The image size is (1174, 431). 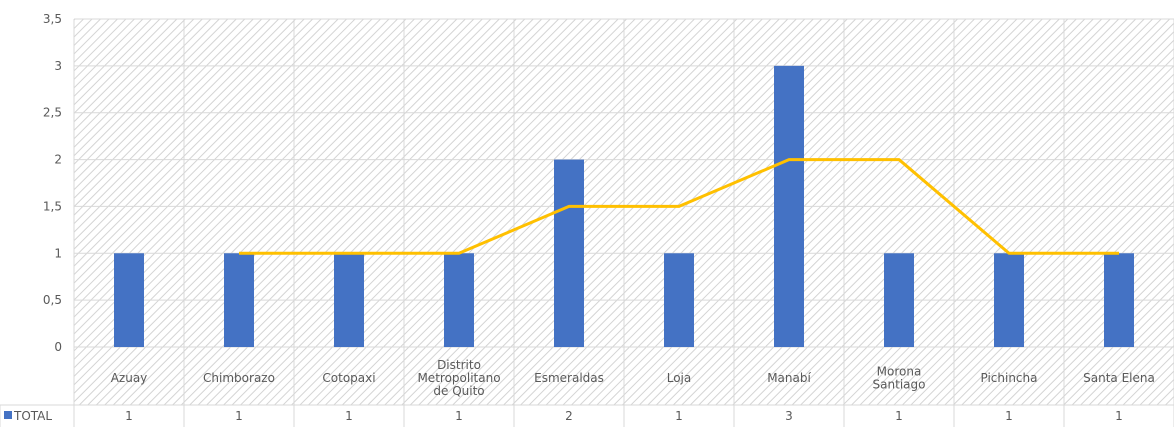 I want to click on y-tick-label: 3,5, so click(x=52, y=19).